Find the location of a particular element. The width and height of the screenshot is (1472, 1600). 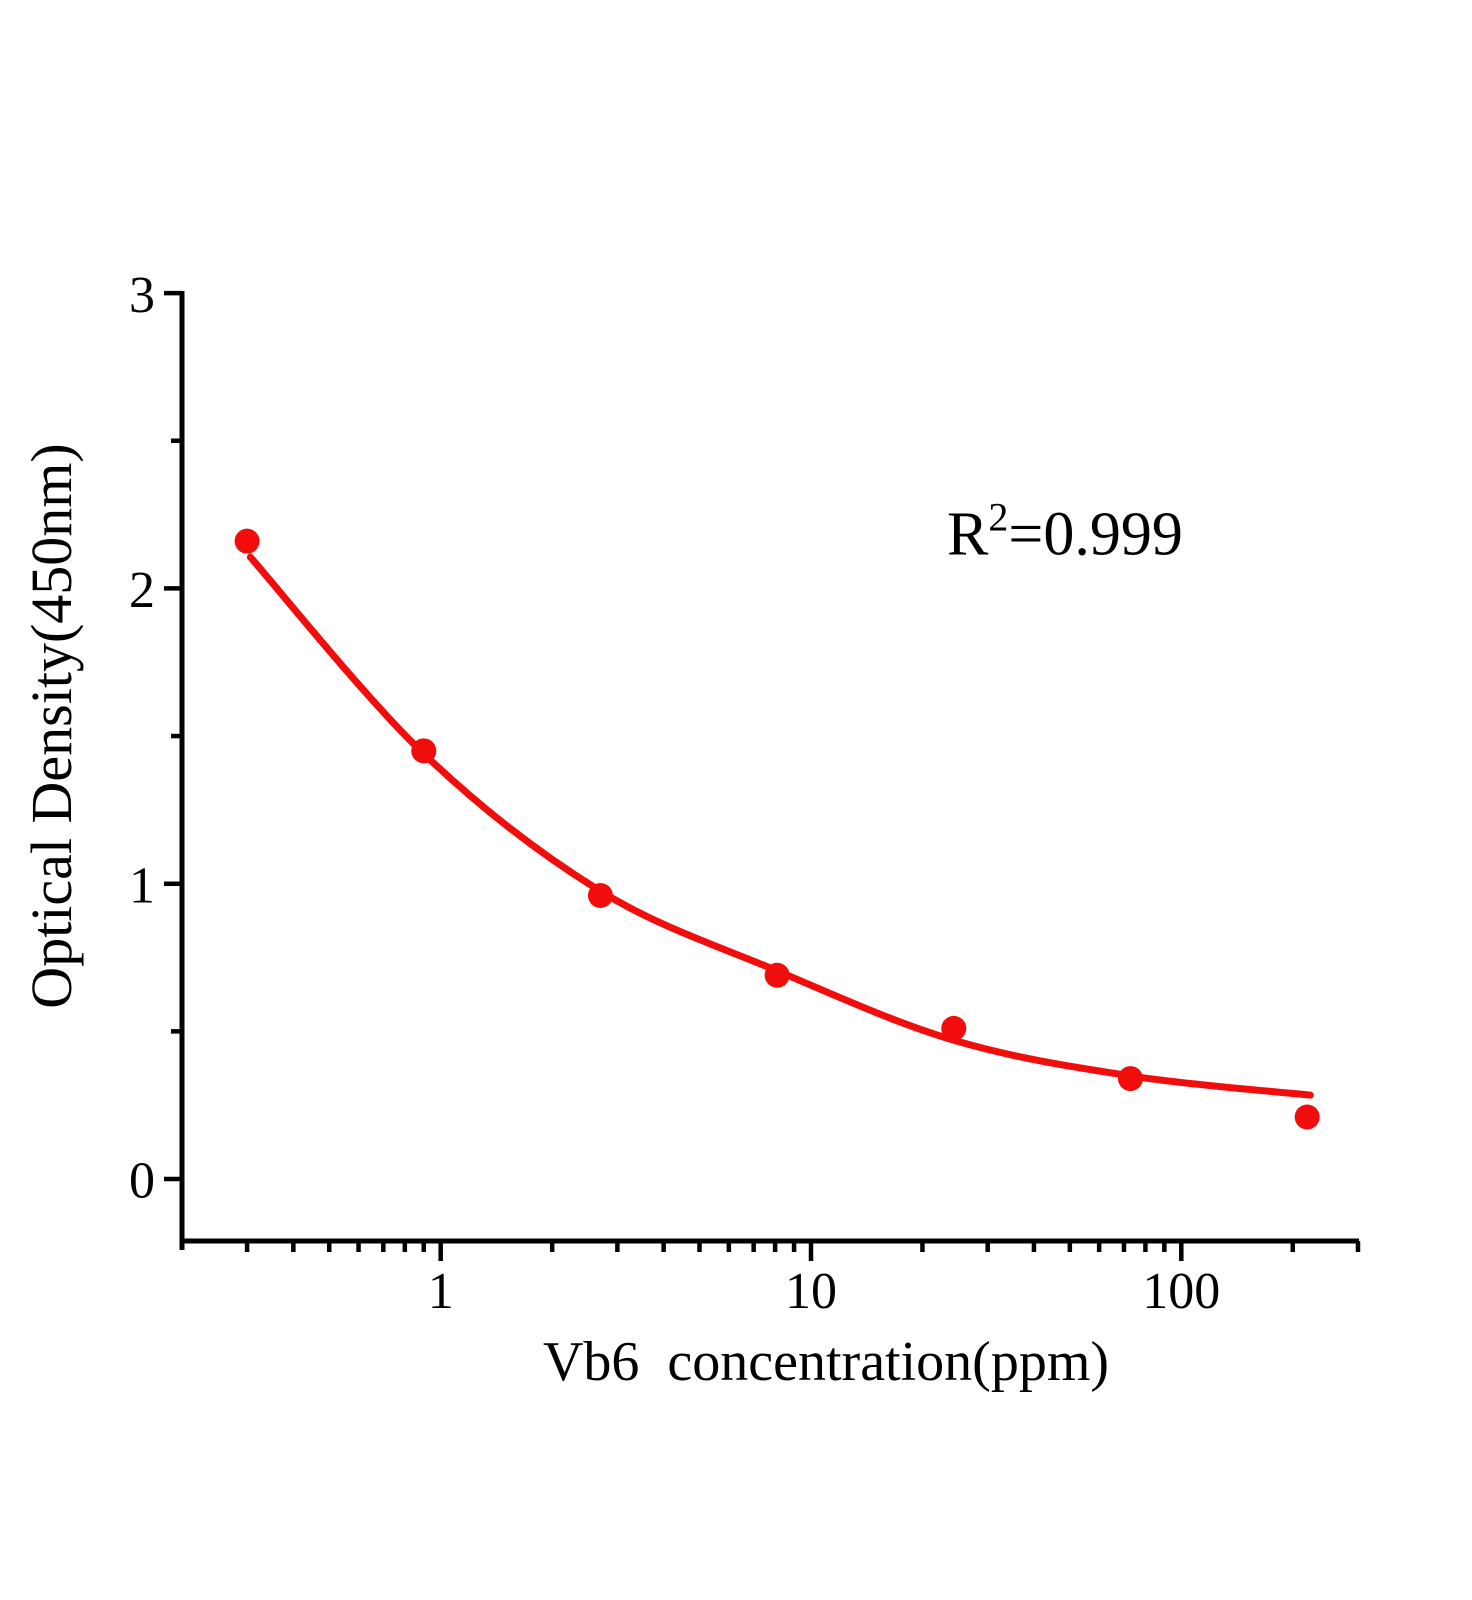

x-tick-label: 100 is located at coordinates (1181, 1291).